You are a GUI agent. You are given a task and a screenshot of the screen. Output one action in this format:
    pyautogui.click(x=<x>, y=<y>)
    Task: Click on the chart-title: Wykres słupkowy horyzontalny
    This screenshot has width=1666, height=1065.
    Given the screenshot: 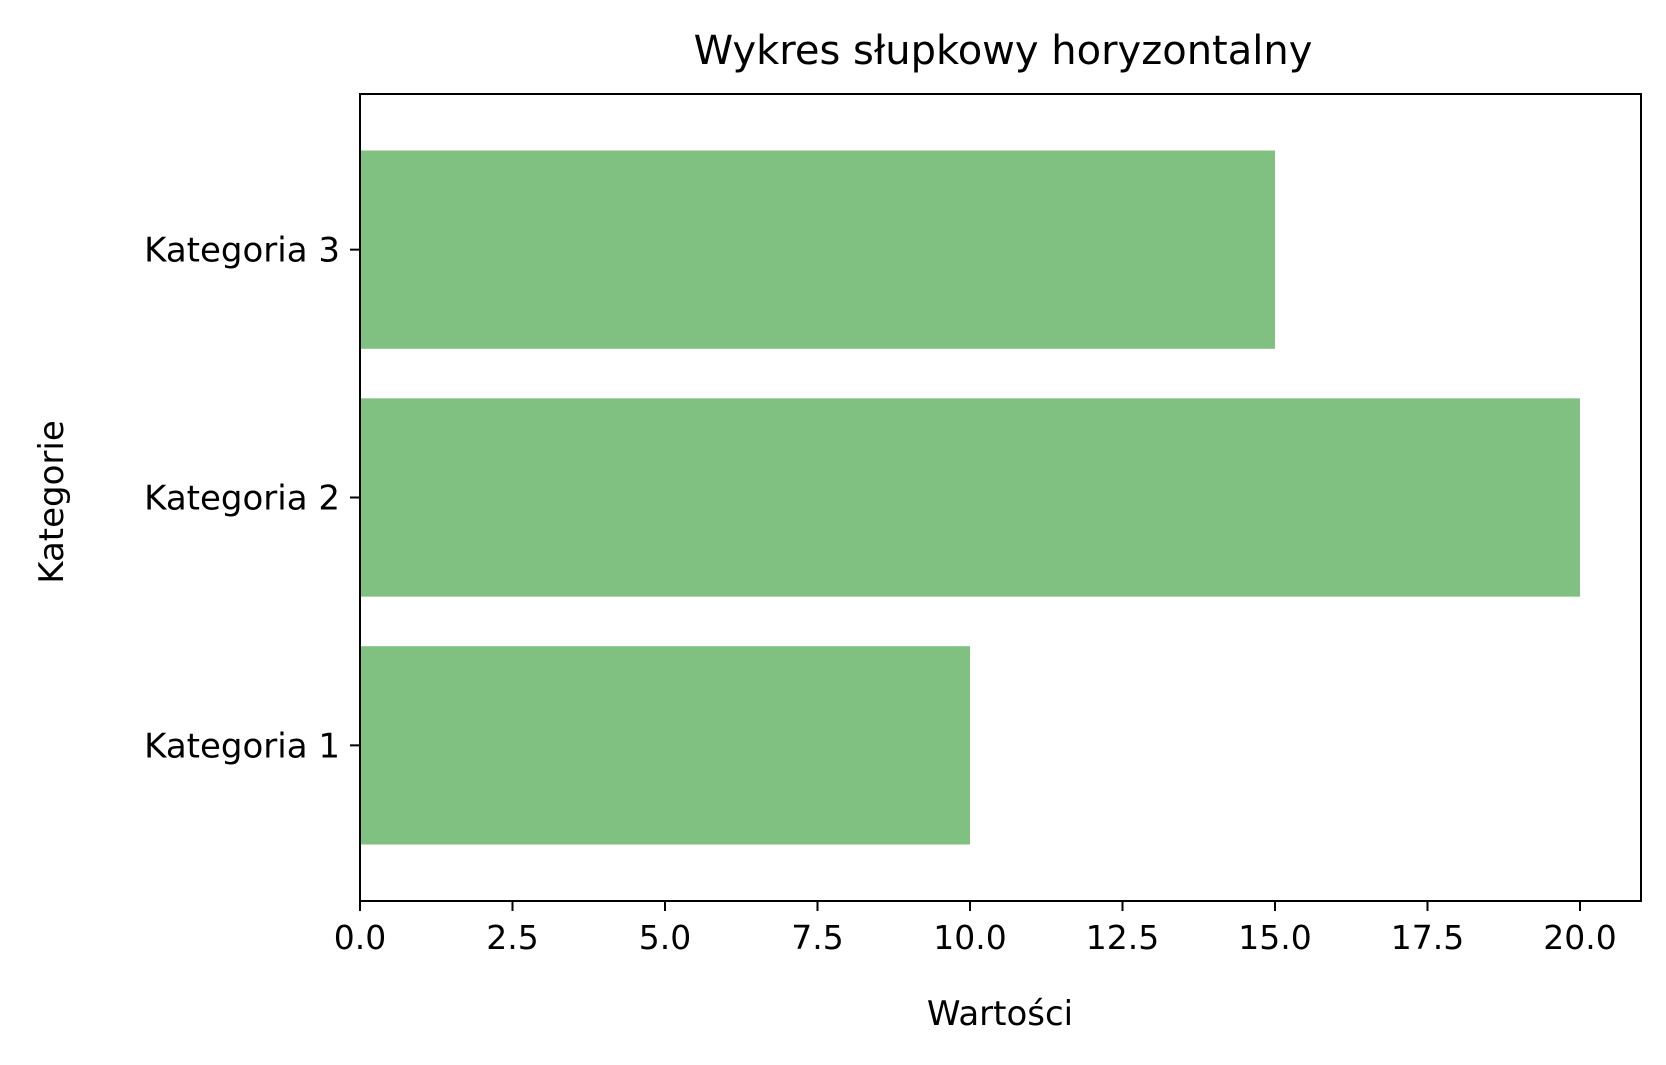 What is the action you would take?
    pyautogui.click(x=1003, y=51)
    